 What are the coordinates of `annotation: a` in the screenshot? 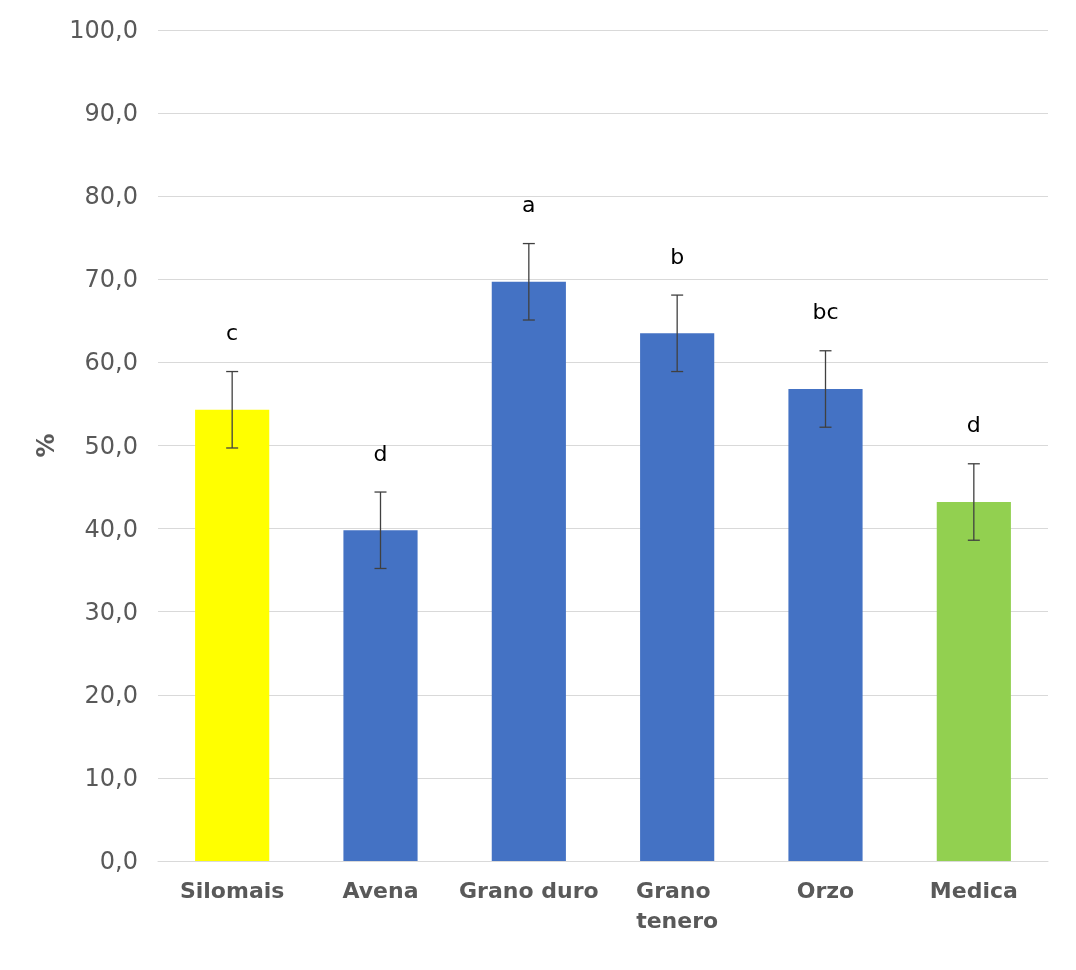 It's located at (529, 205).